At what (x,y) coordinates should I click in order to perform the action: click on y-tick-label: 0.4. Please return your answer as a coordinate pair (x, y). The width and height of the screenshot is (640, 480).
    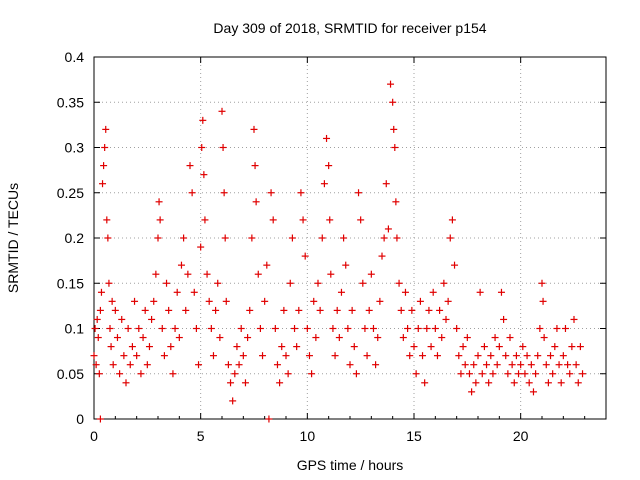
    Looking at the image, I should click on (75, 57).